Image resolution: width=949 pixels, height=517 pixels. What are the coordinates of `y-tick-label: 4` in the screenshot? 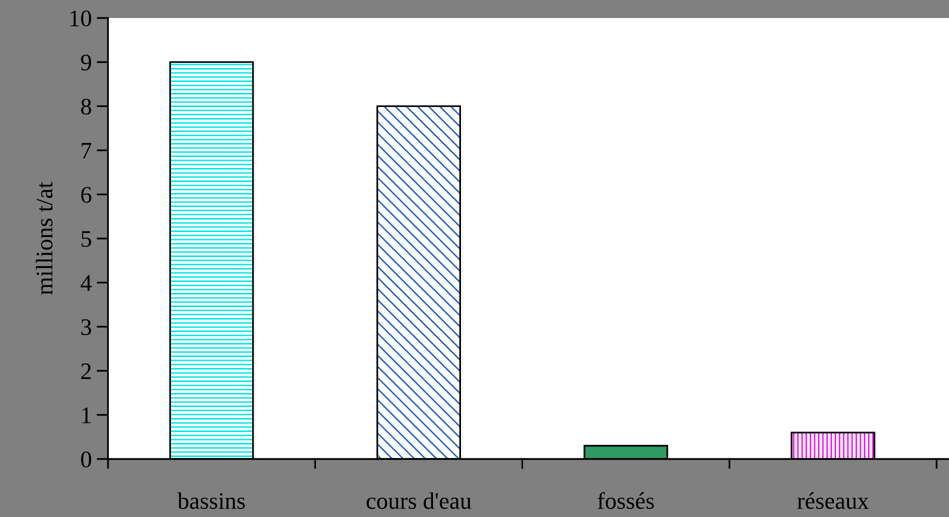 It's located at (86, 283).